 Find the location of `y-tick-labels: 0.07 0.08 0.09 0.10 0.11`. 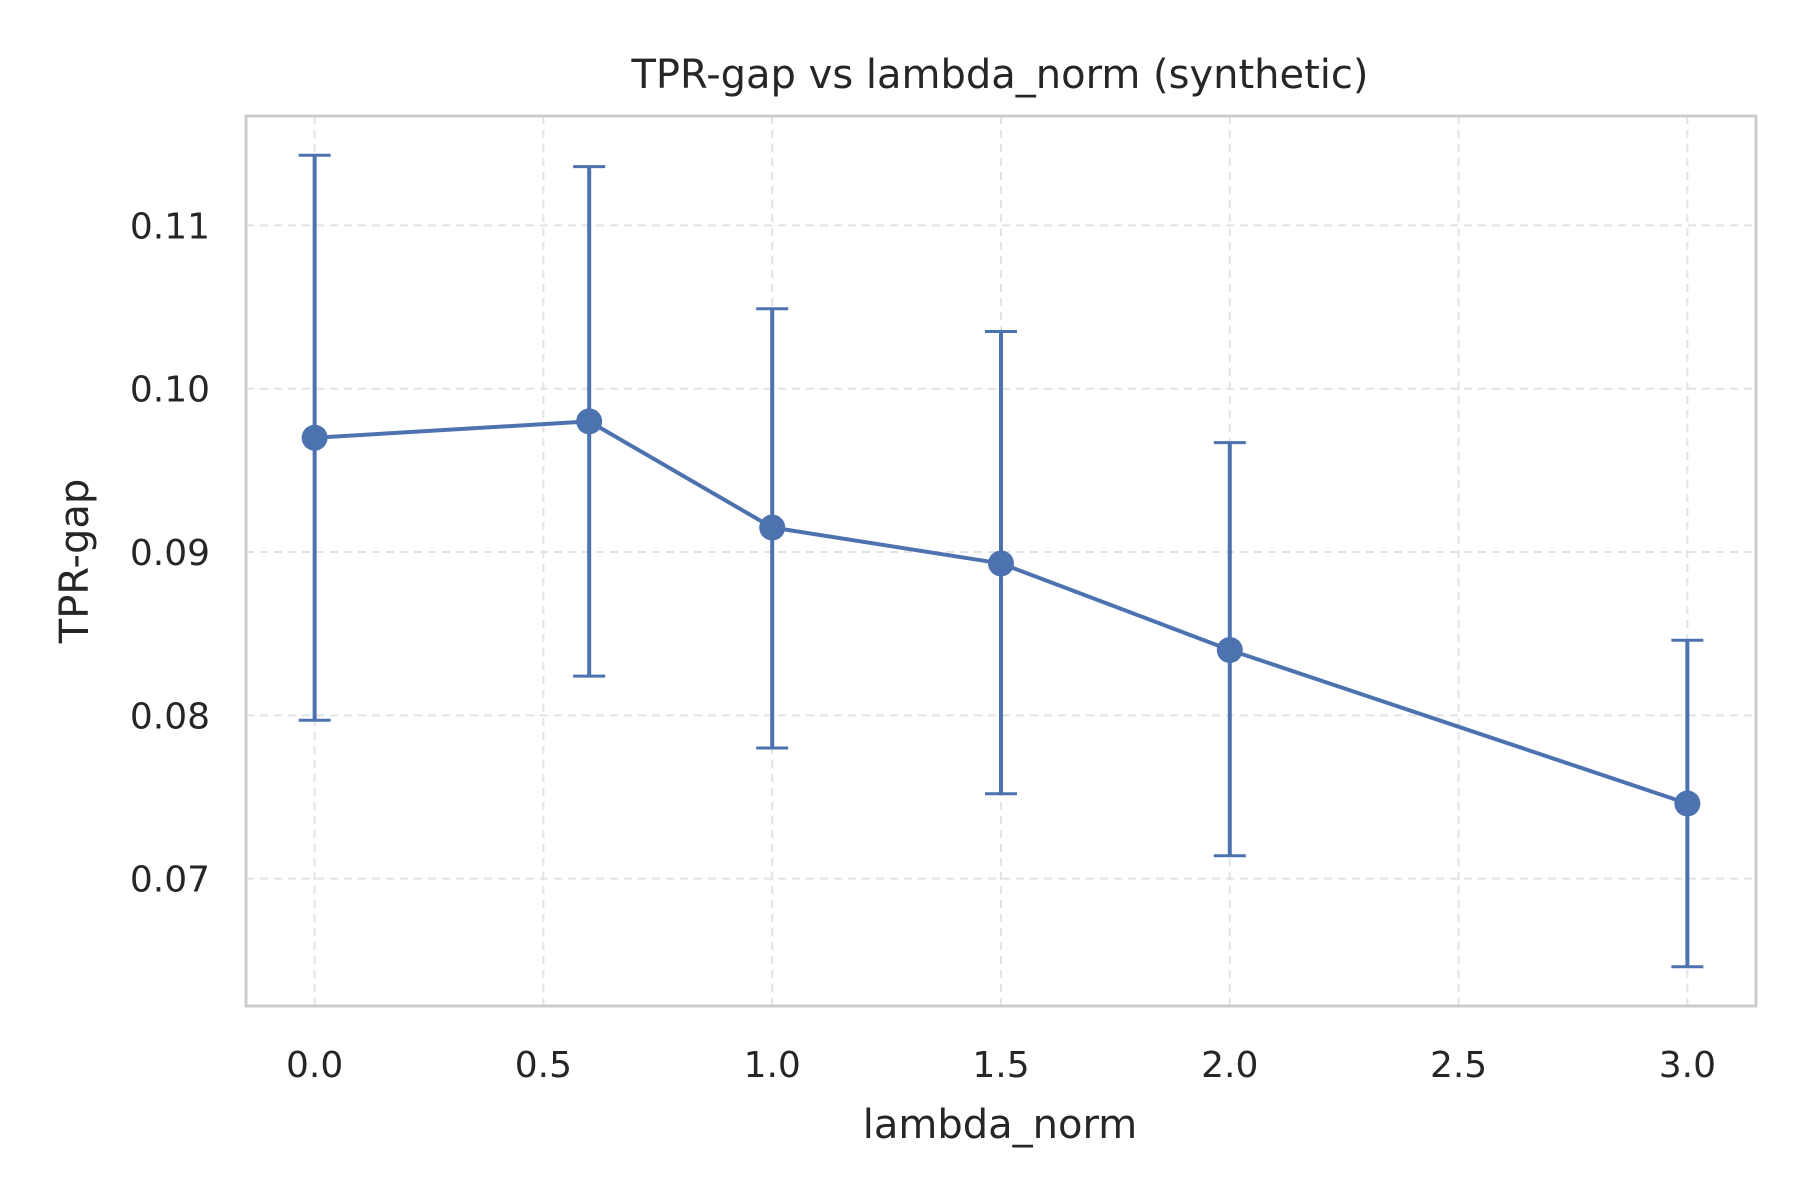

y-tick-labels: 0.07 0.08 0.09 0.10 0.11 is located at coordinates (170, 553).